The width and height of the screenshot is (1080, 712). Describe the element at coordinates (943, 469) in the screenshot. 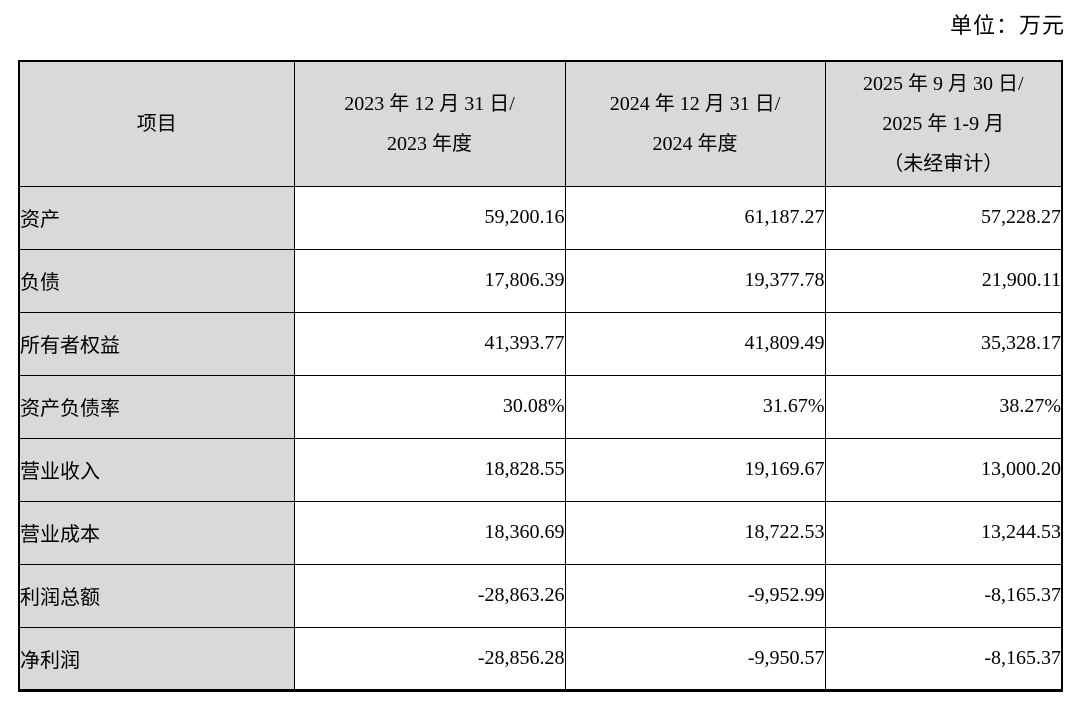

I see `cell-value: 13,000.20` at that location.